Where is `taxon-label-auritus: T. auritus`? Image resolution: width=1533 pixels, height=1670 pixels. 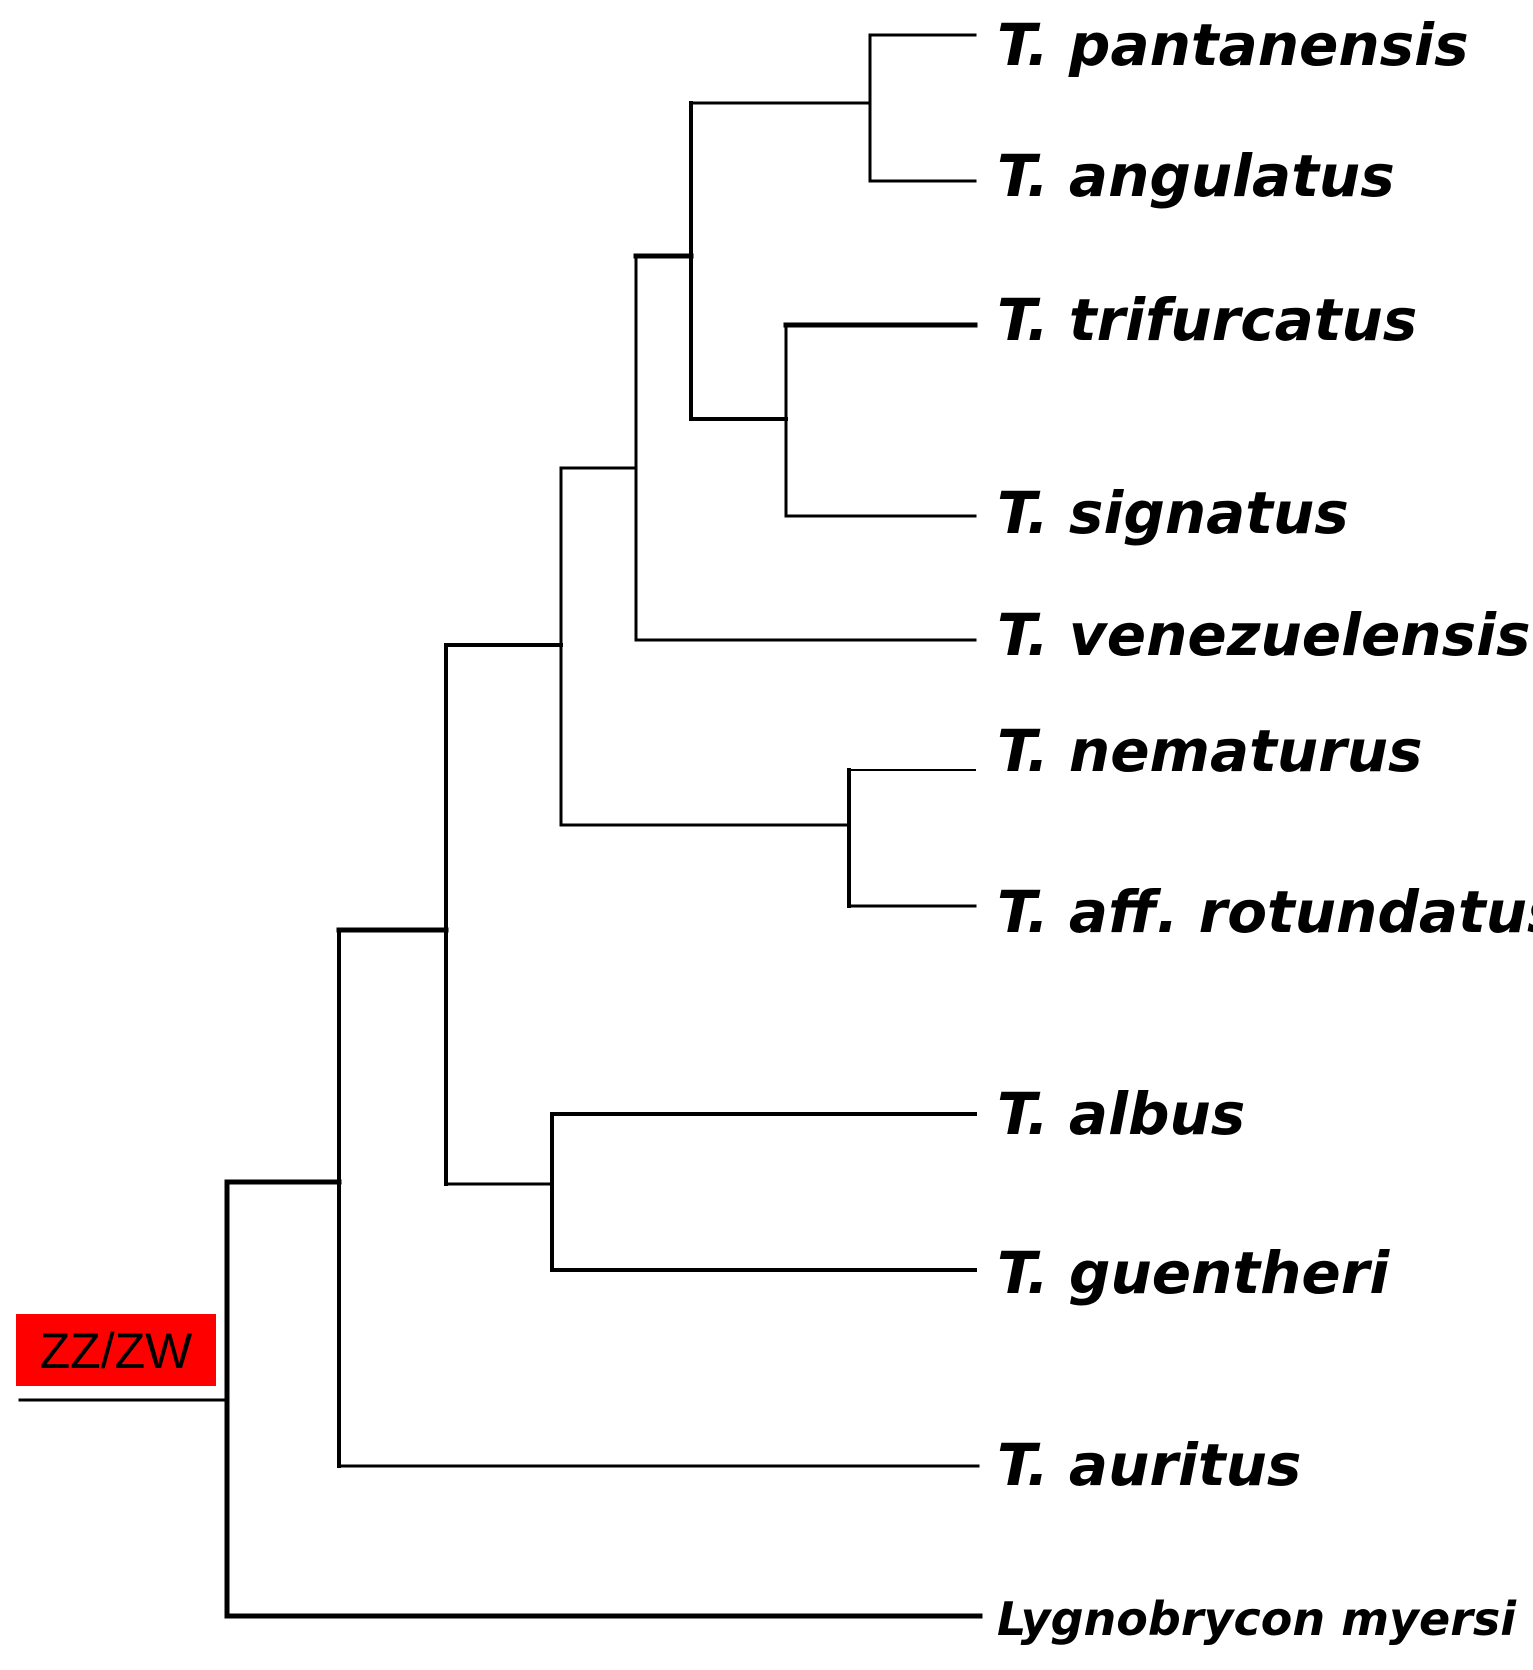 taxon-label-auritus: T. auritus is located at coordinates (1149, 1465).